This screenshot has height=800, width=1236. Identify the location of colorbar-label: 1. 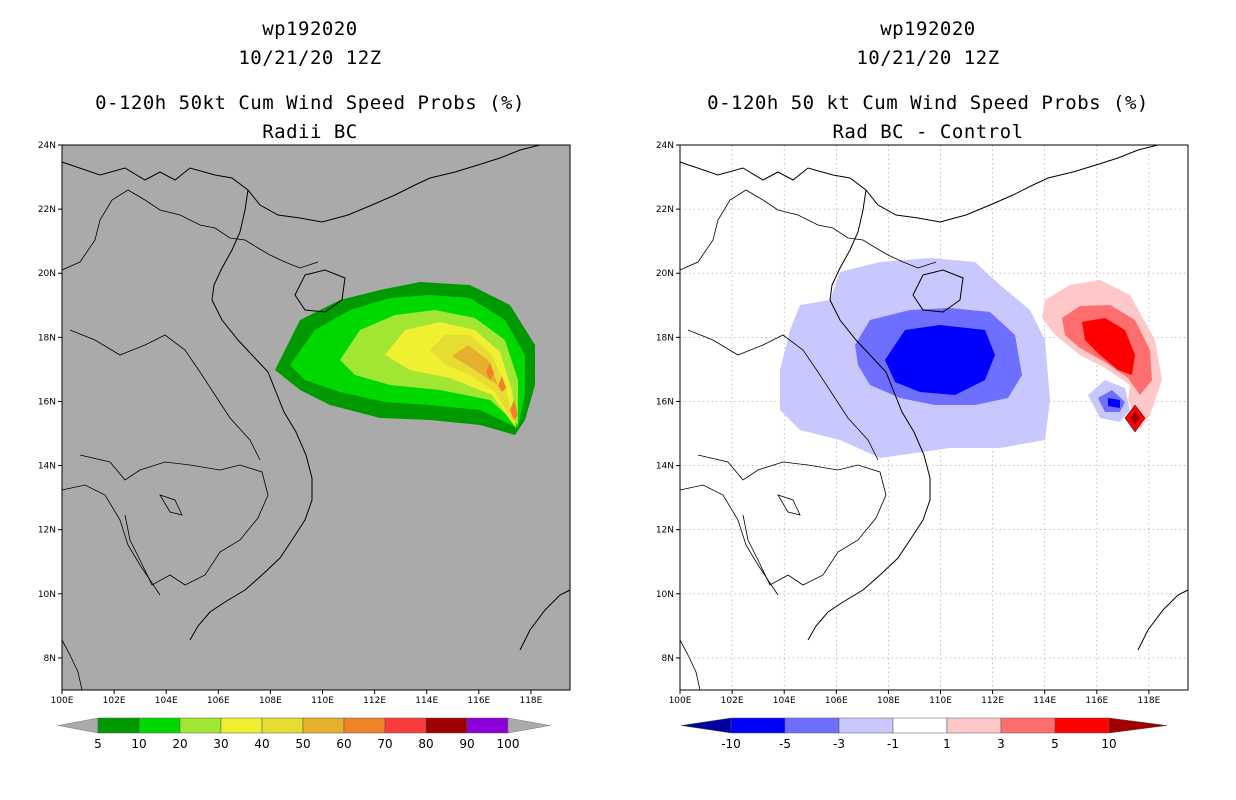
(947, 744).